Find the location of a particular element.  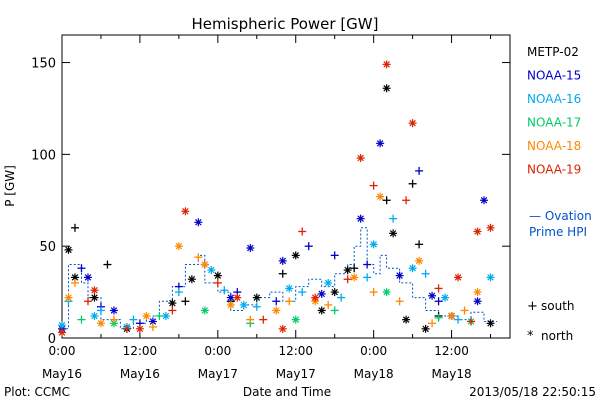

x-tick-date-label: May17 is located at coordinates (218, 374).